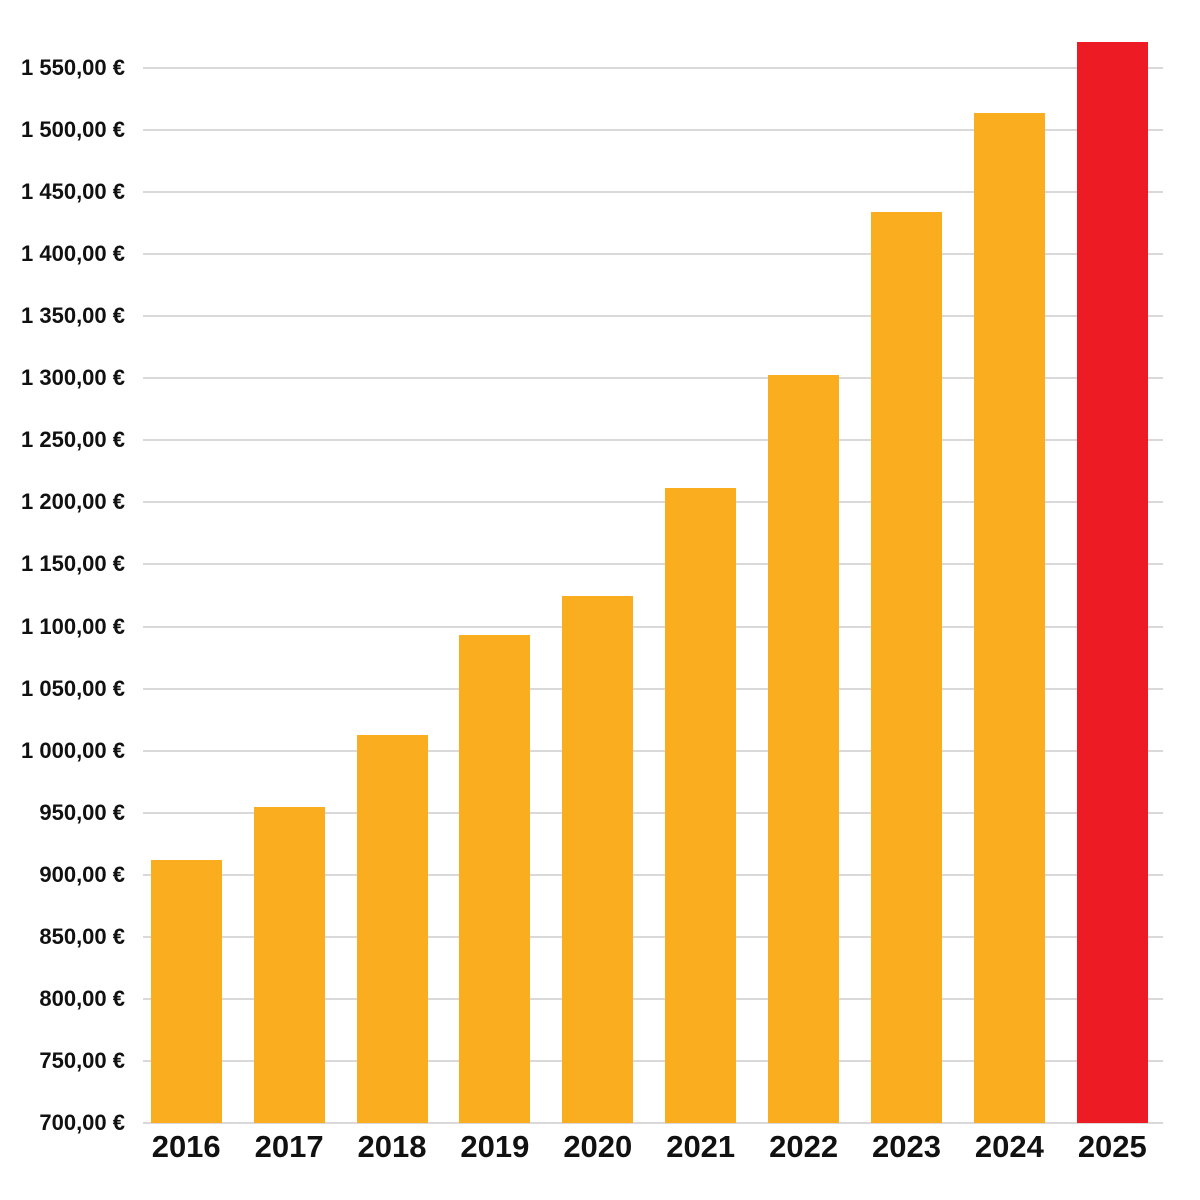 The image size is (1200, 1200). I want to click on y-axis-tick-label: 700,00 €, so click(82, 1122).